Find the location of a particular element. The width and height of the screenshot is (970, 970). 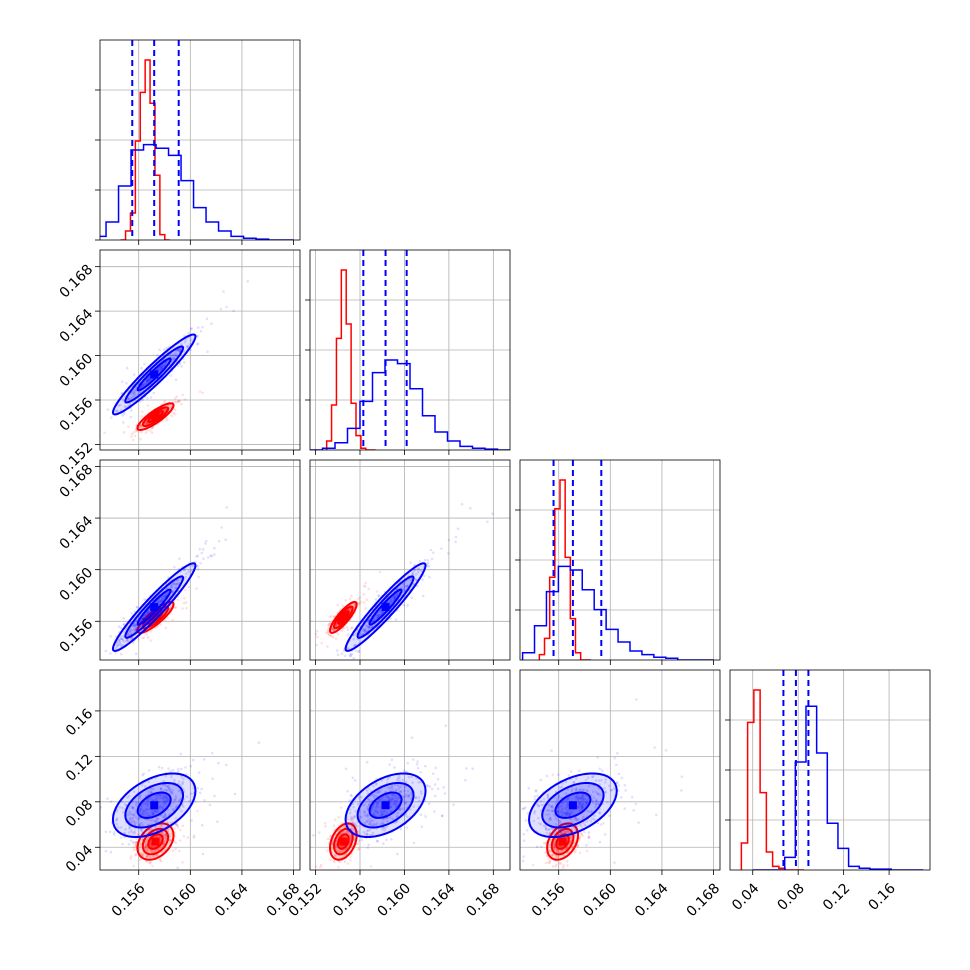

x-tick-label: 0.168 is located at coordinates (483, 900).